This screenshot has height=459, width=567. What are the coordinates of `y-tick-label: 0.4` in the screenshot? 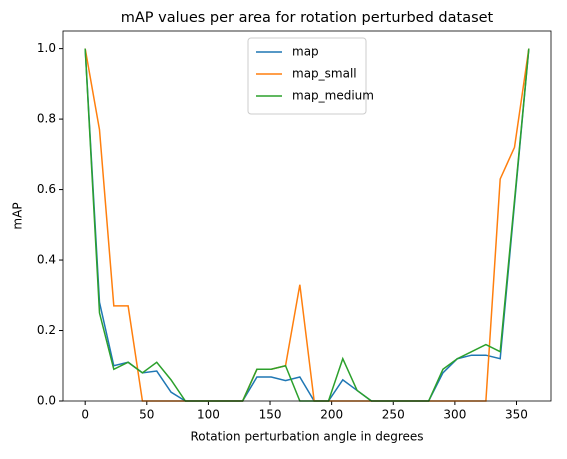 It's located at (46, 260).